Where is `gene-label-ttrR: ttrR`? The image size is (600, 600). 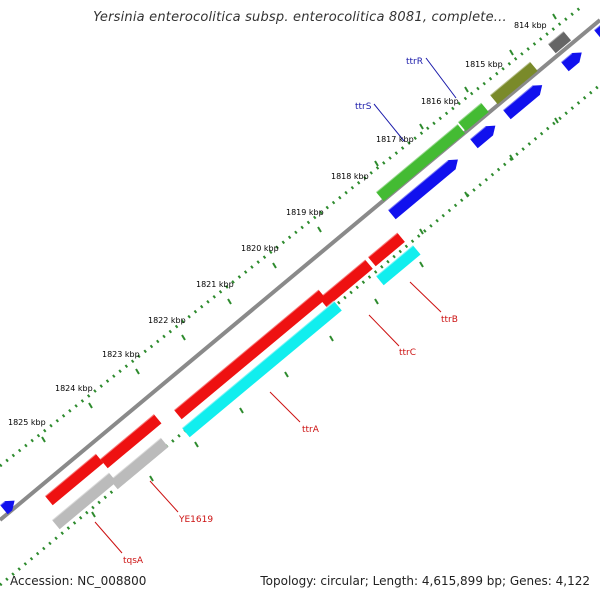
gene-label-ttrR: ttrR is located at coordinates (414, 62).